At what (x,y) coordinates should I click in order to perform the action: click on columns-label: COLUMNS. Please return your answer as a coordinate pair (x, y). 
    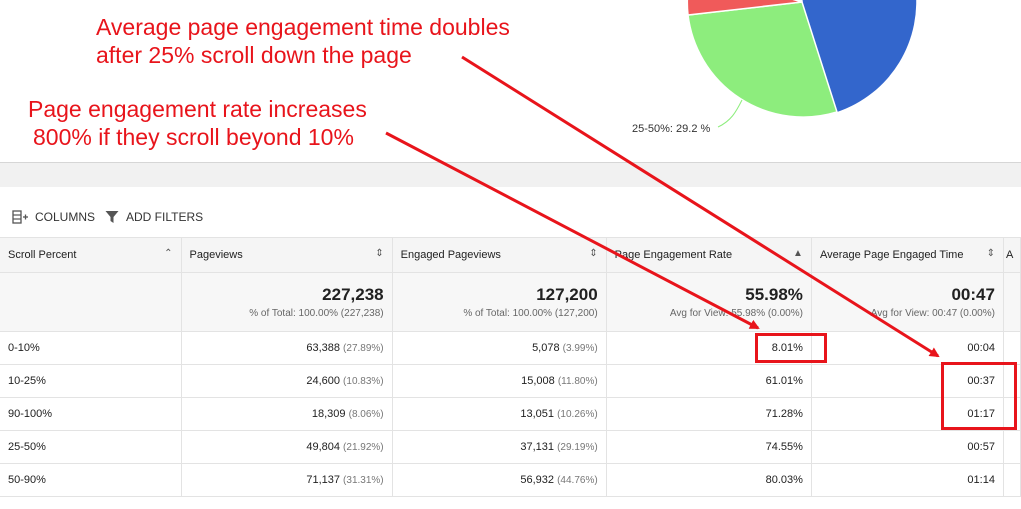
    Looking at the image, I should click on (65, 217).